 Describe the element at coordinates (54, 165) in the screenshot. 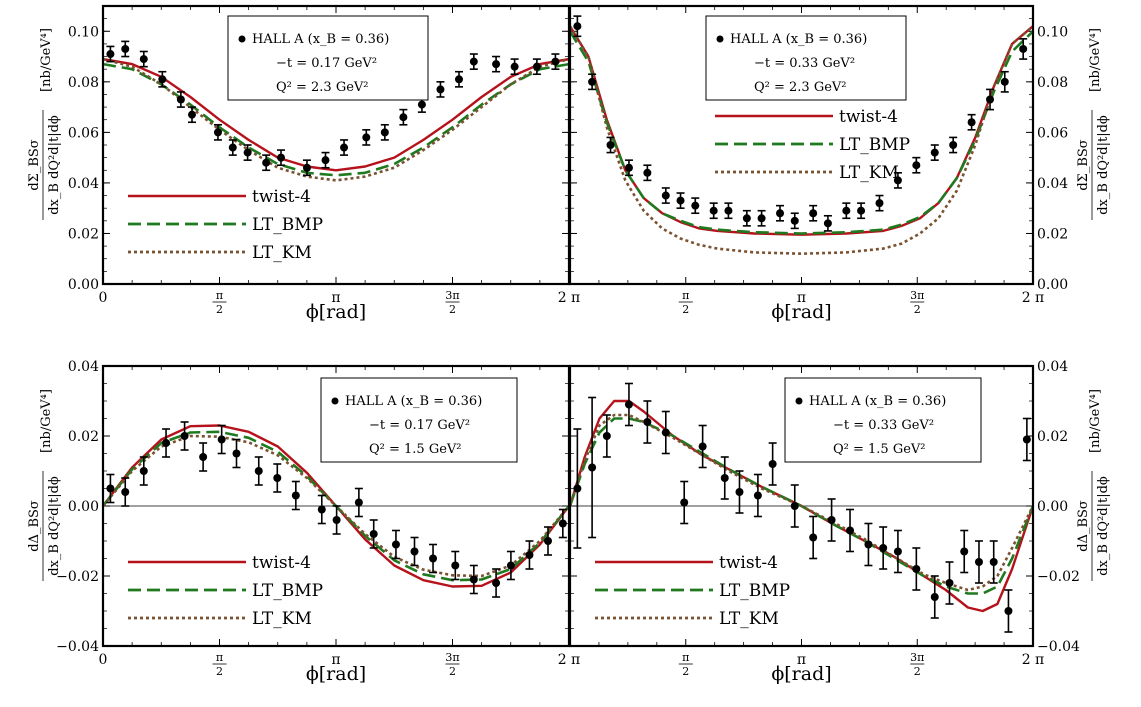

I see `y-axis-label-denominator: dx_B dQ²d|t|dϕ` at that location.